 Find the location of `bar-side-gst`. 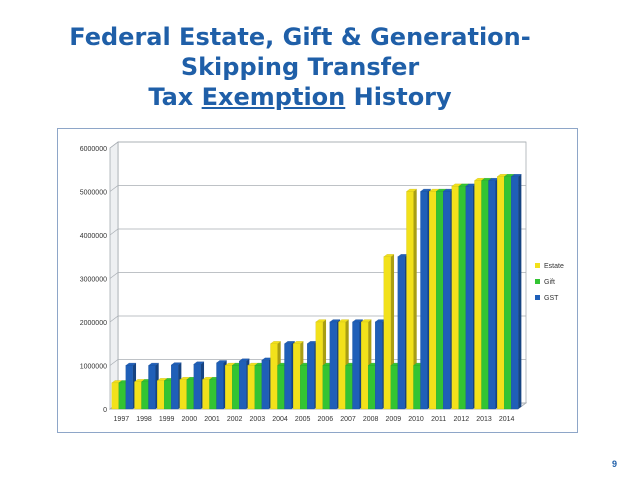

bar-side-gst is located at coordinates (520, 291).